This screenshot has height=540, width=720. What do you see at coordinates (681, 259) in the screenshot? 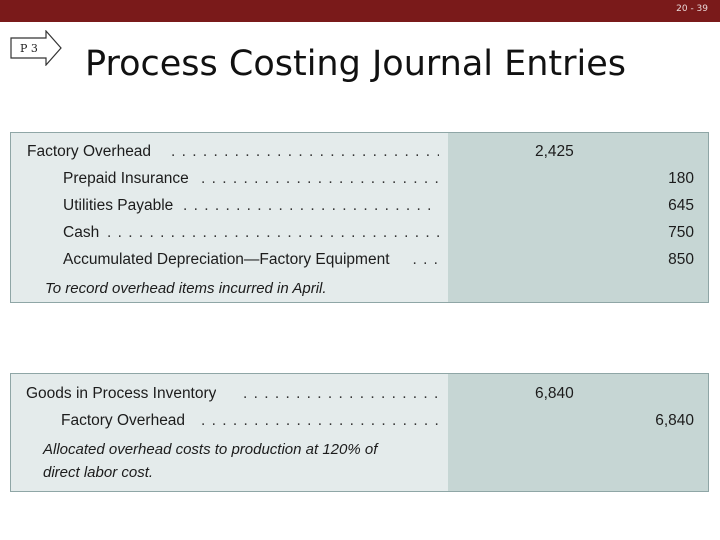
I see `credit-amount: 850` at bounding box center [681, 259].